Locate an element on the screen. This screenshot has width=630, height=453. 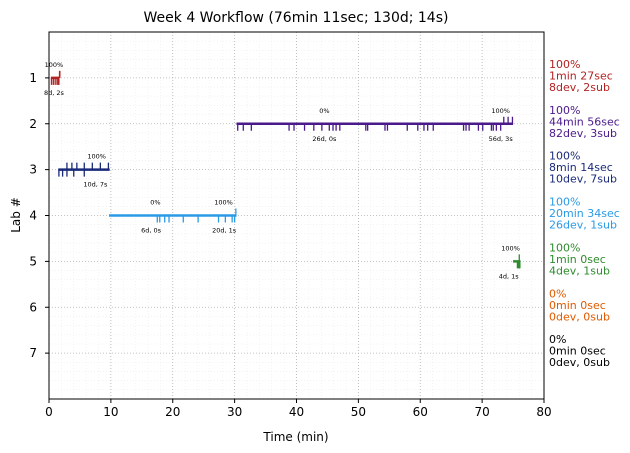
lab-annotation: 10d, 7s is located at coordinates (95, 185).